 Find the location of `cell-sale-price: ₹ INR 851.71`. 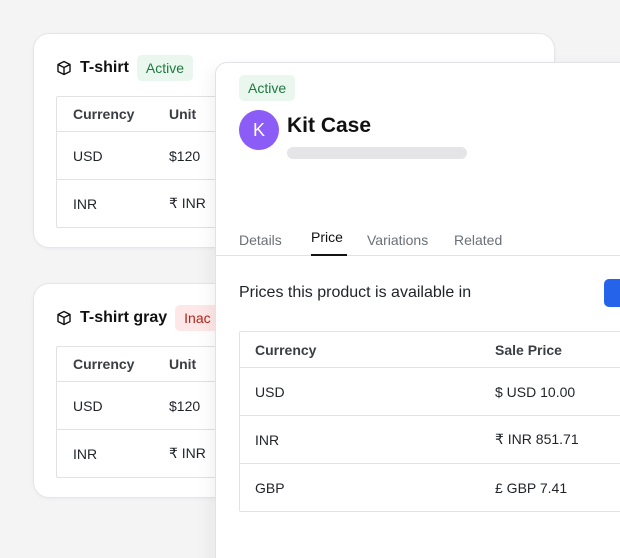

cell-sale-price: ₹ INR 851.71 is located at coordinates (537, 439).